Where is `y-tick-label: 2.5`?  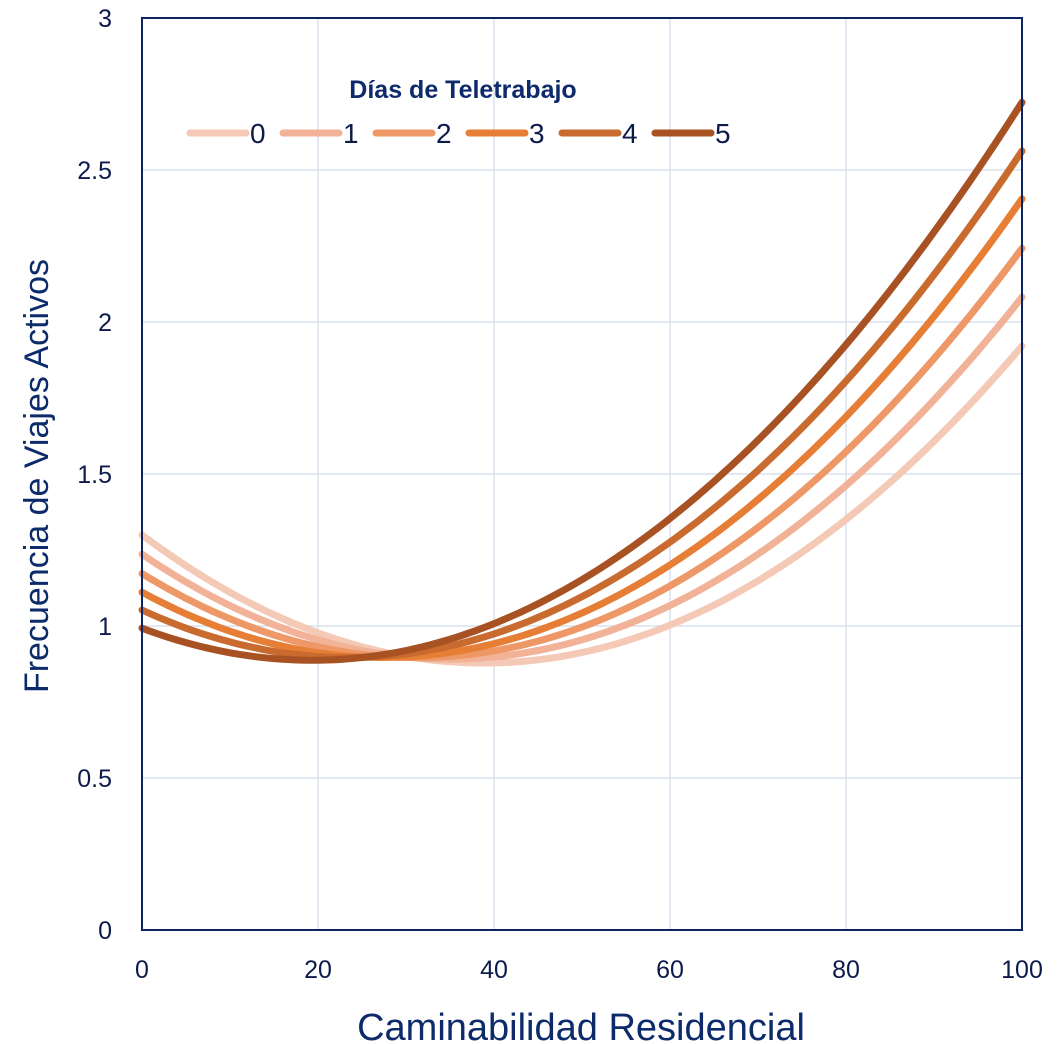 y-tick-label: 2.5 is located at coordinates (94, 171).